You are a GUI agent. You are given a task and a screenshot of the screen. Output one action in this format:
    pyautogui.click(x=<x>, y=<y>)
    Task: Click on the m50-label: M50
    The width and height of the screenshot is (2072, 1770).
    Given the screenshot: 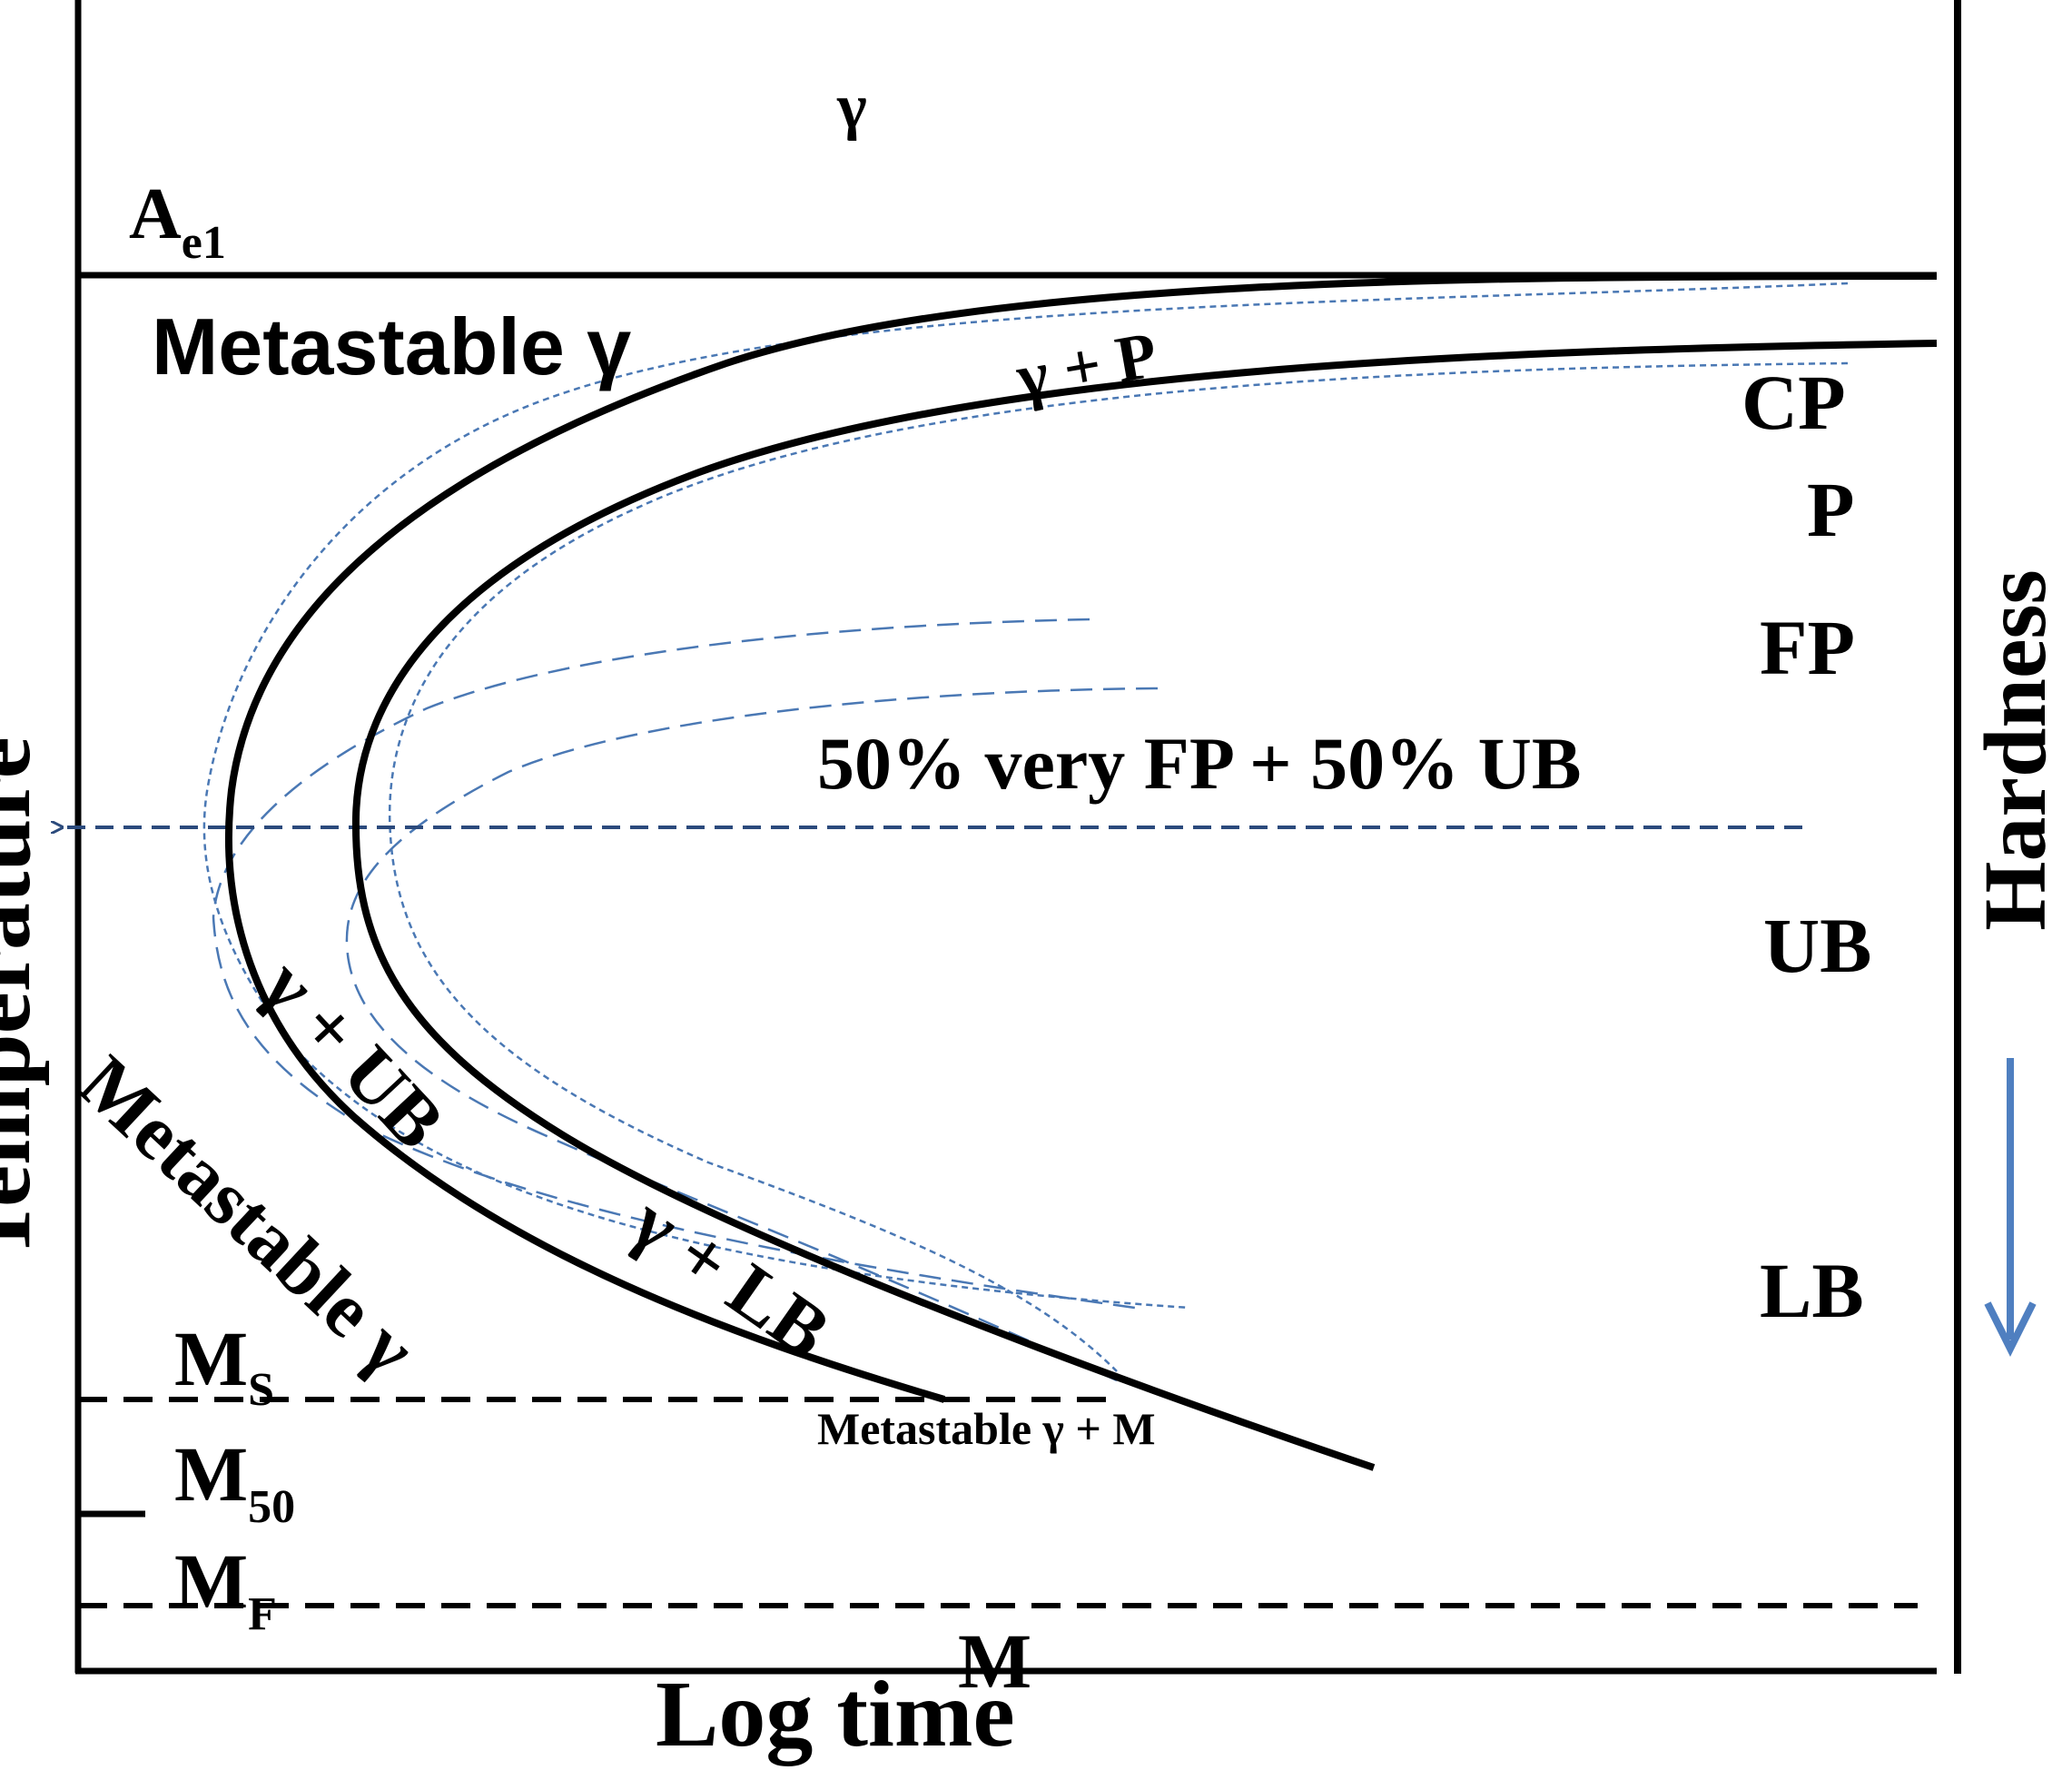 What is the action you would take?
    pyautogui.click(x=234, y=1481)
    